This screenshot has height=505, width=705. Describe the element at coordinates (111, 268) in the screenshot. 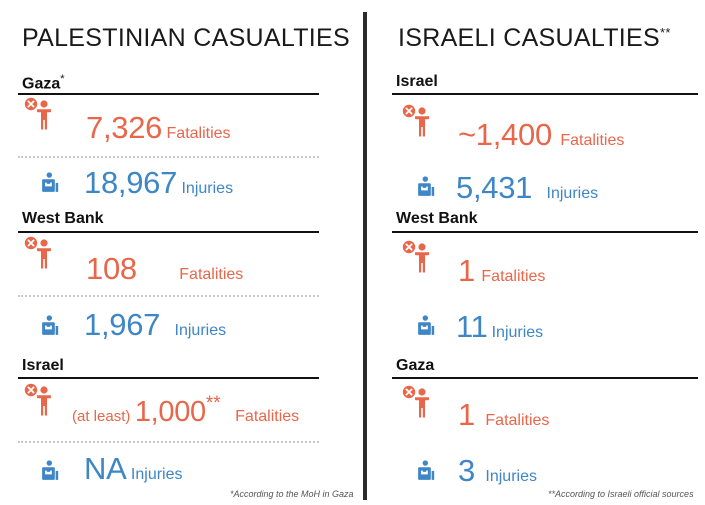

I see `fatalities-count: 108` at that location.